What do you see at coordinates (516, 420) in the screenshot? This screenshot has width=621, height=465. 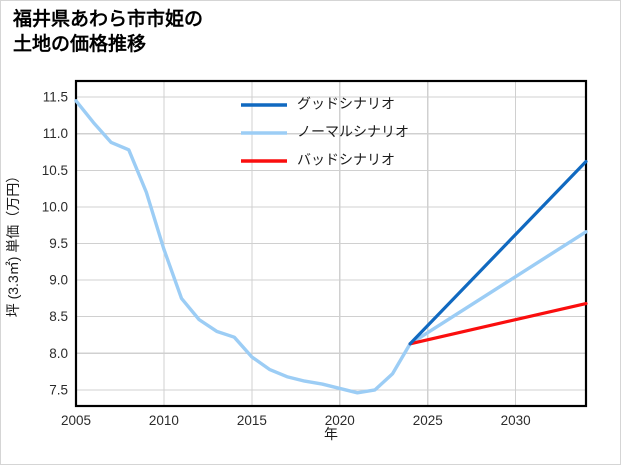 I see `x-tick-label: 2030` at bounding box center [516, 420].